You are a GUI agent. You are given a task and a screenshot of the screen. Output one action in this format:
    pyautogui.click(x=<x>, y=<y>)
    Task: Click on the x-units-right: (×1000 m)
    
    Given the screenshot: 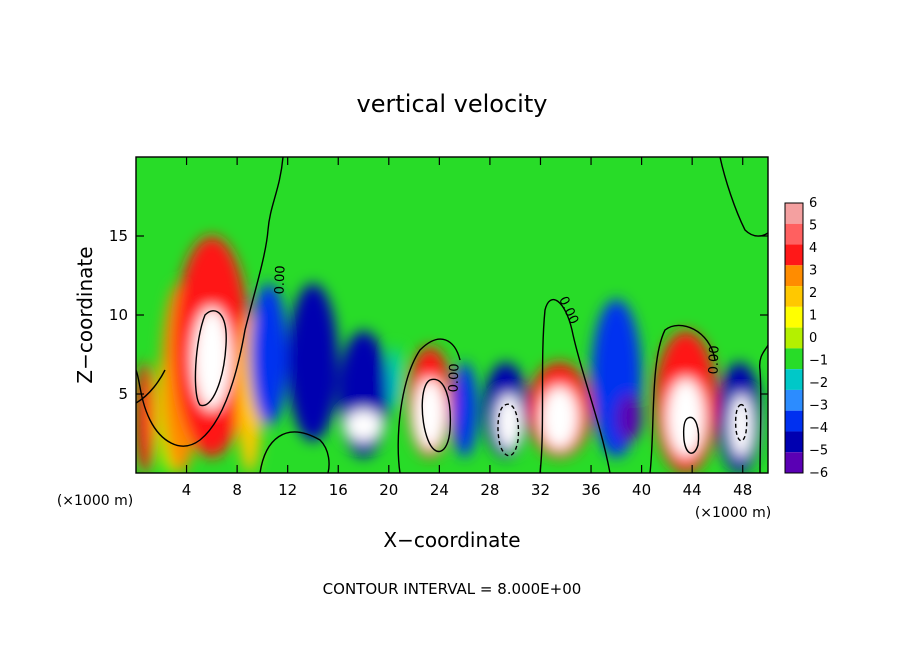 What is the action you would take?
    pyautogui.click(x=733, y=513)
    